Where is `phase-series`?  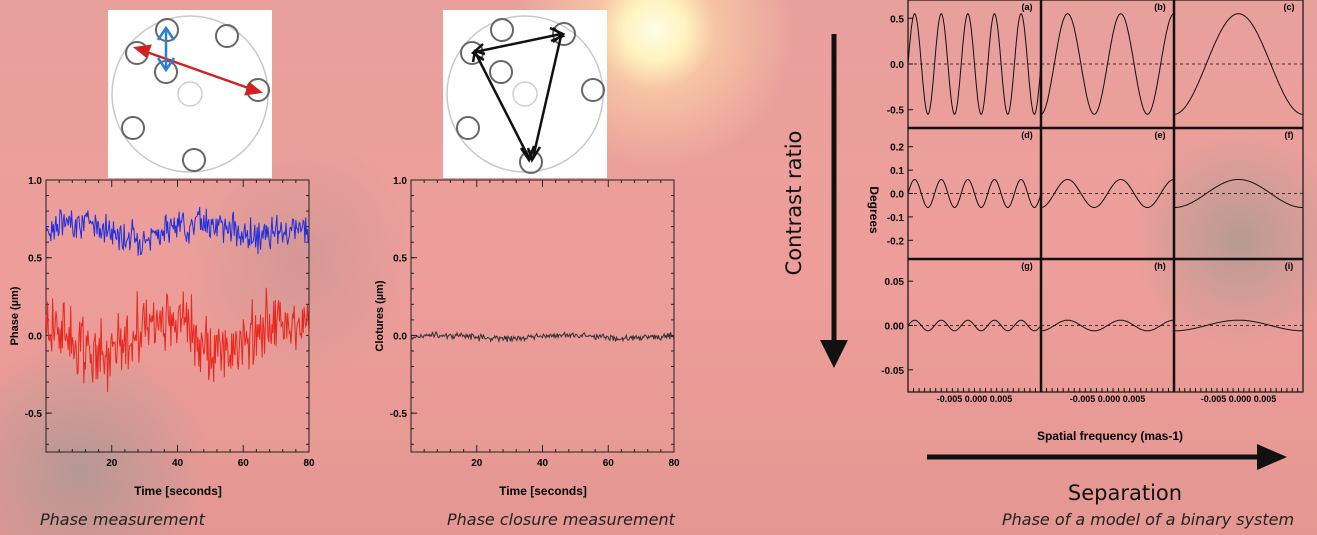
phase-series is located at coordinates (177, 299).